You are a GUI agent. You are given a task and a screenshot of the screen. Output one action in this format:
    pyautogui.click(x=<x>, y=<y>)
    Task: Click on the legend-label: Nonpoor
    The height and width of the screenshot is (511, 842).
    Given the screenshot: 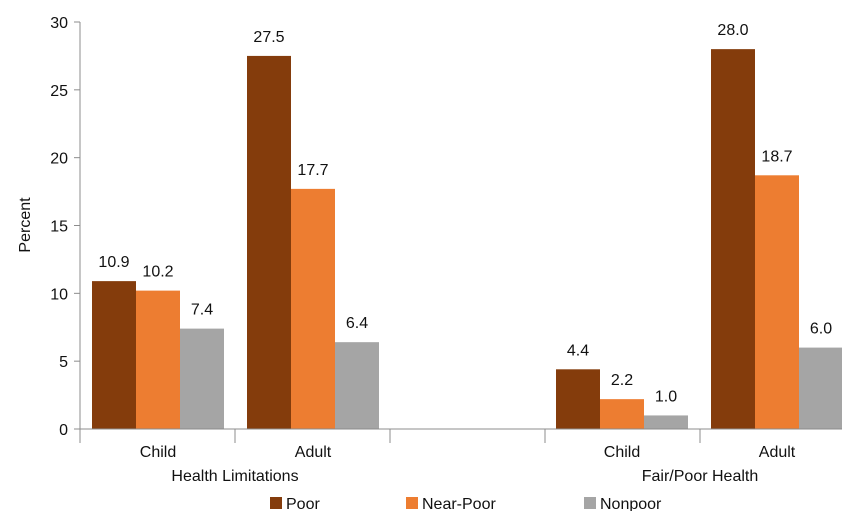 What is the action you would take?
    pyautogui.click(x=631, y=503)
    